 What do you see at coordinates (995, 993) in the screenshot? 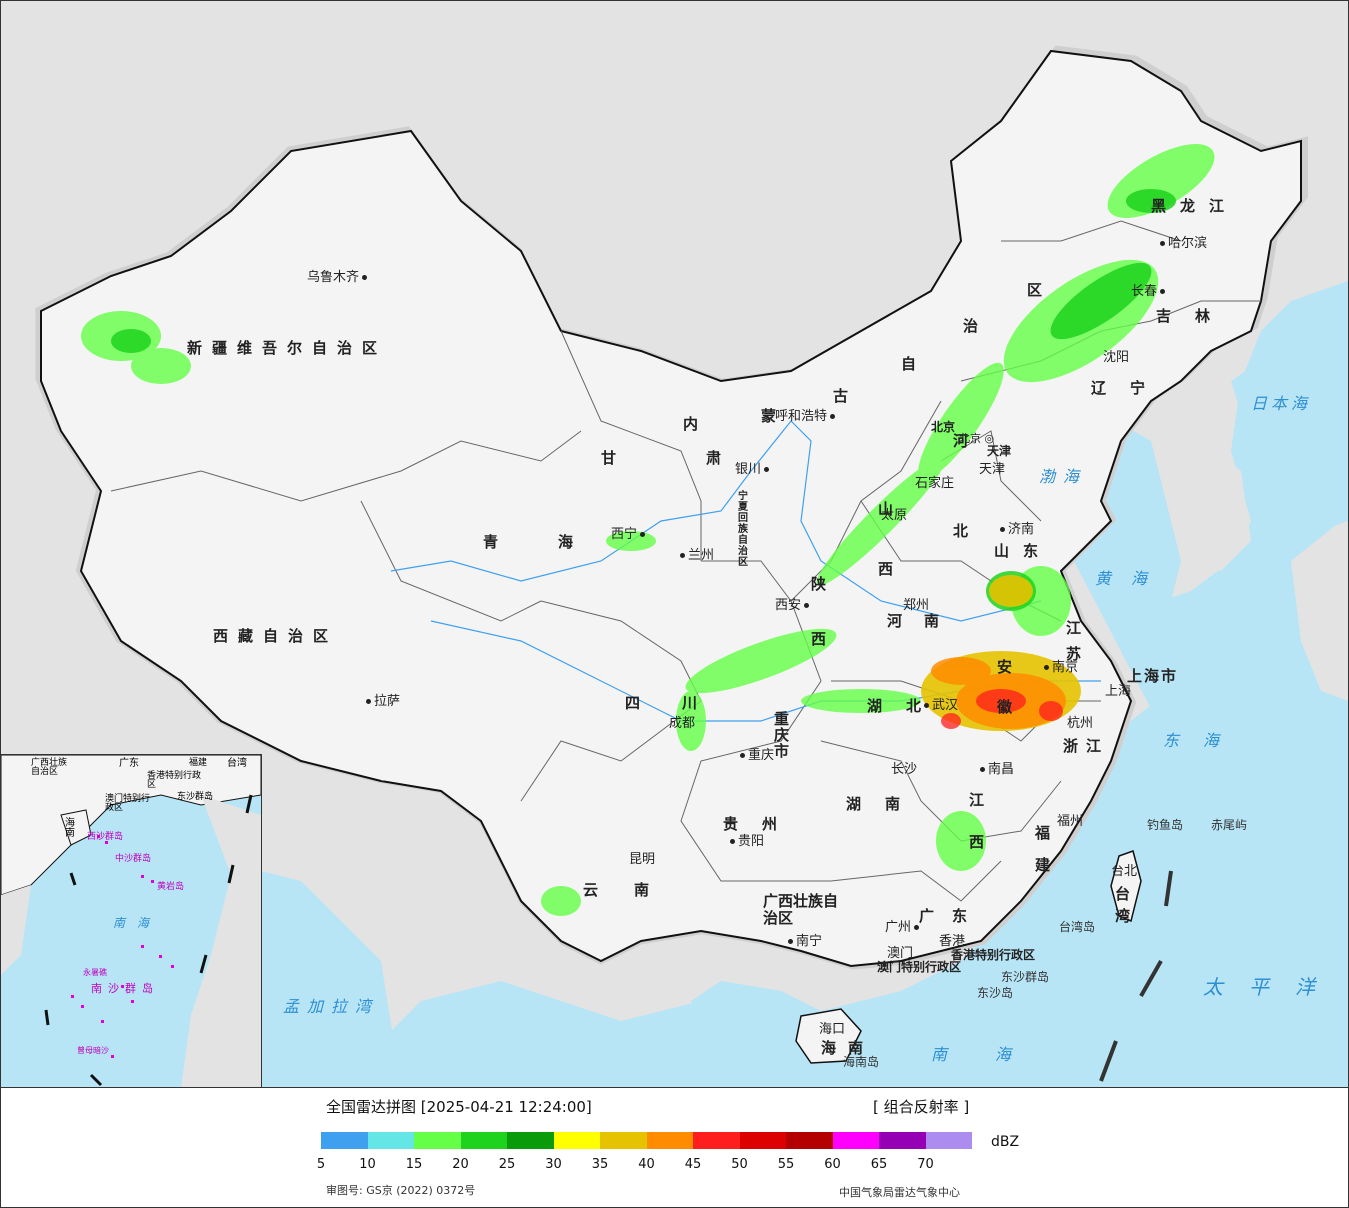
I see `island-dongshadao: 东沙岛` at bounding box center [995, 993].